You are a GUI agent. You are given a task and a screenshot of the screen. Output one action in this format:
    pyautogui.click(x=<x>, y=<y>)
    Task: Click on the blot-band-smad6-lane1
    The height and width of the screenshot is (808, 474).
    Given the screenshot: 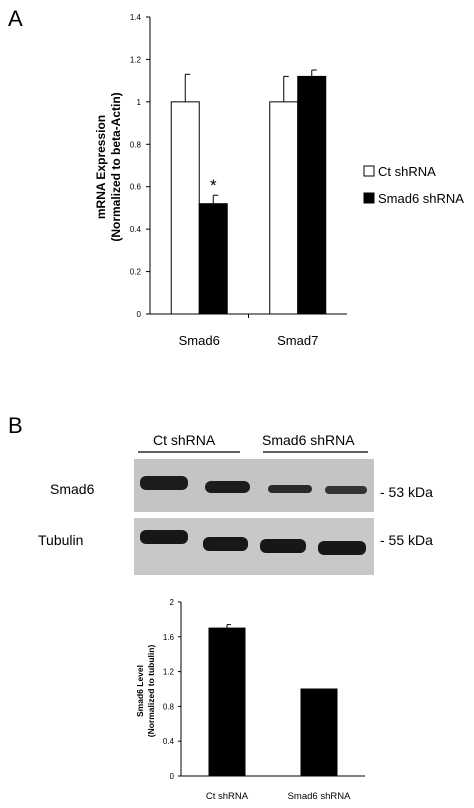 What is the action you would take?
    pyautogui.click(x=164, y=483)
    